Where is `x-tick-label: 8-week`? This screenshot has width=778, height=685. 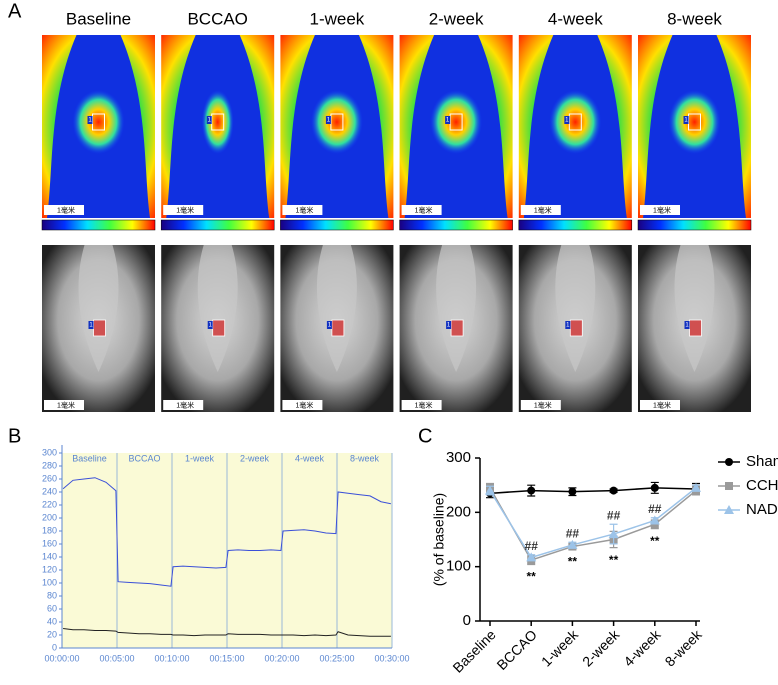
x-tick-label: 8-week is located at coordinates (684, 648).